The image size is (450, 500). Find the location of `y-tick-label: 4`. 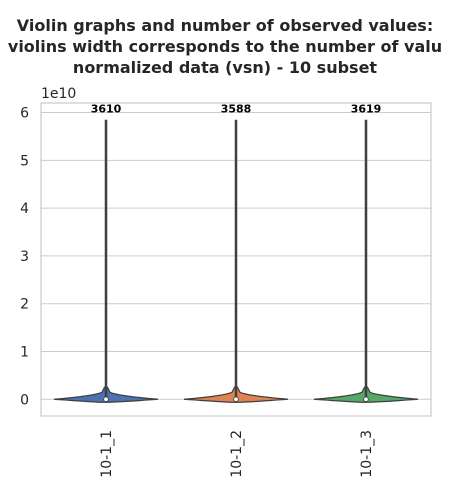

y-tick-label: 4 is located at coordinates (24, 209).